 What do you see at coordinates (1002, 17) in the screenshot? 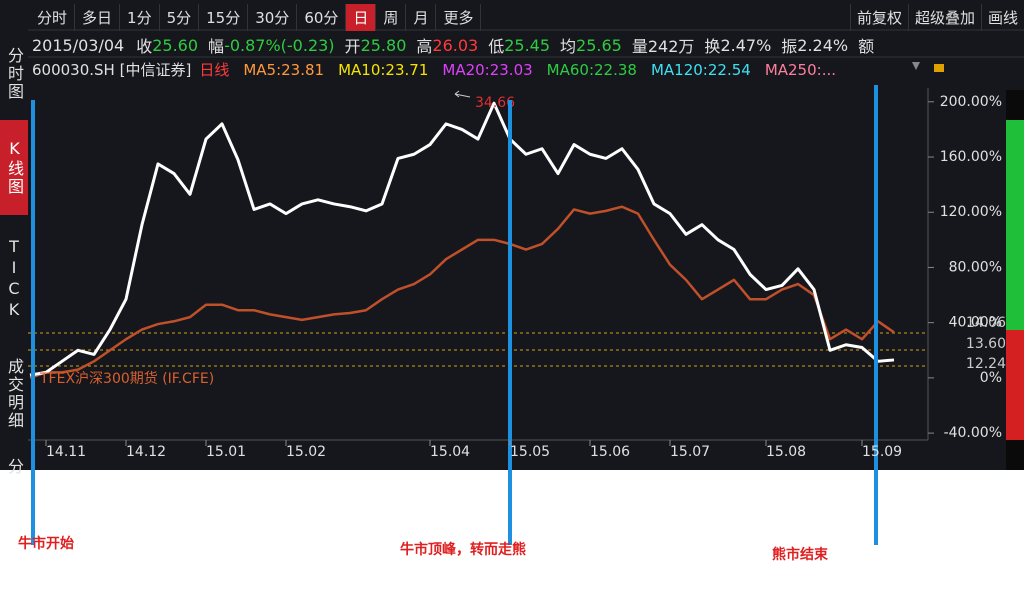
I see `tool-button: 画线` at bounding box center [1002, 17].